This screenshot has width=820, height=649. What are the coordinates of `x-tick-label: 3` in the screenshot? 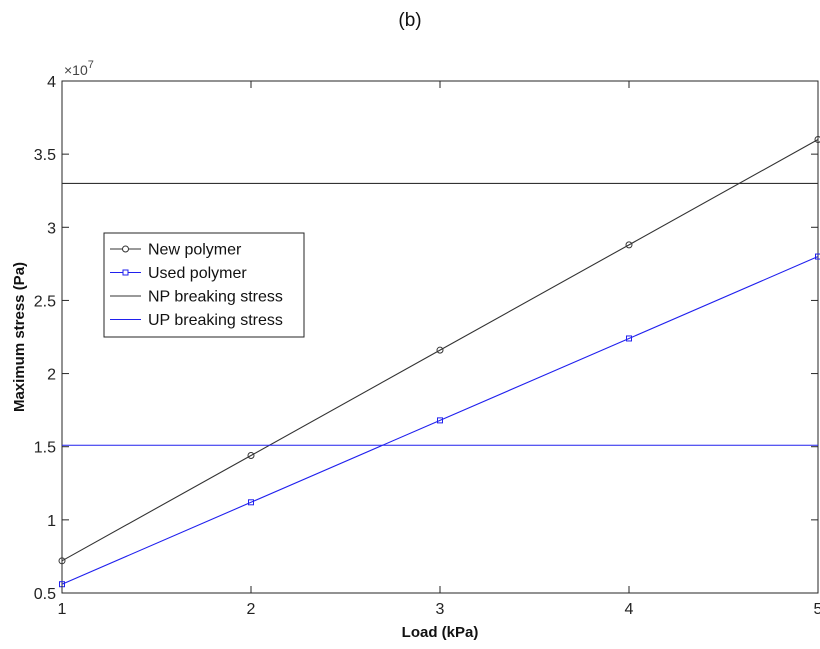 It's located at (440, 609).